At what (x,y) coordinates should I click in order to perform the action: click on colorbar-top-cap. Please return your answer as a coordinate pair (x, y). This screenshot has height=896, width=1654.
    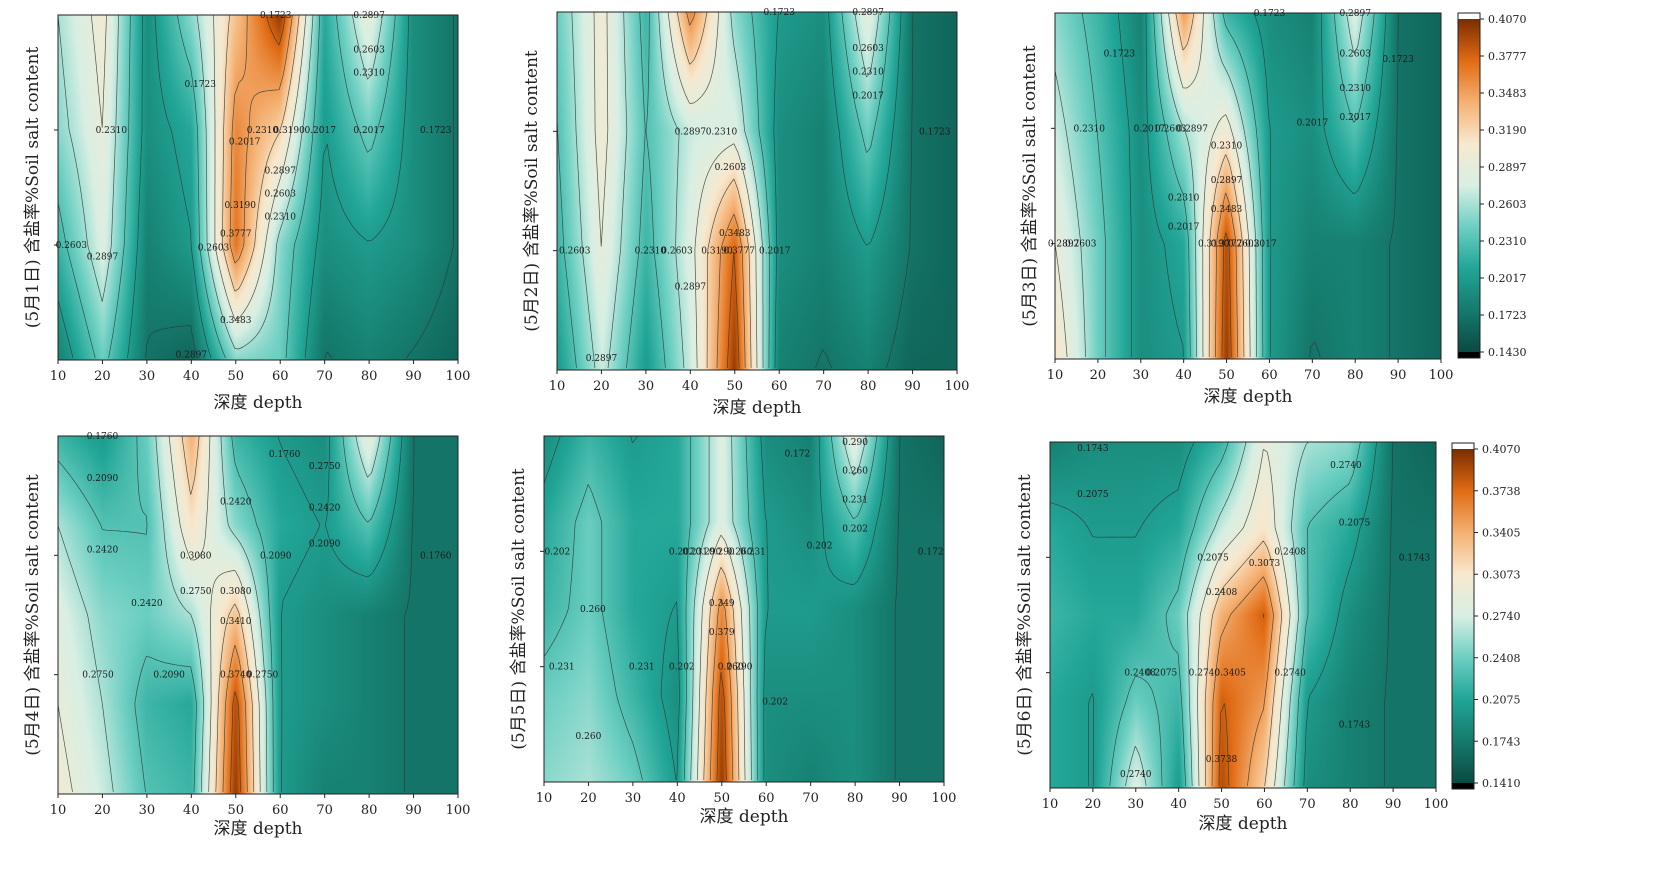
    Looking at the image, I should click on (1463, 446).